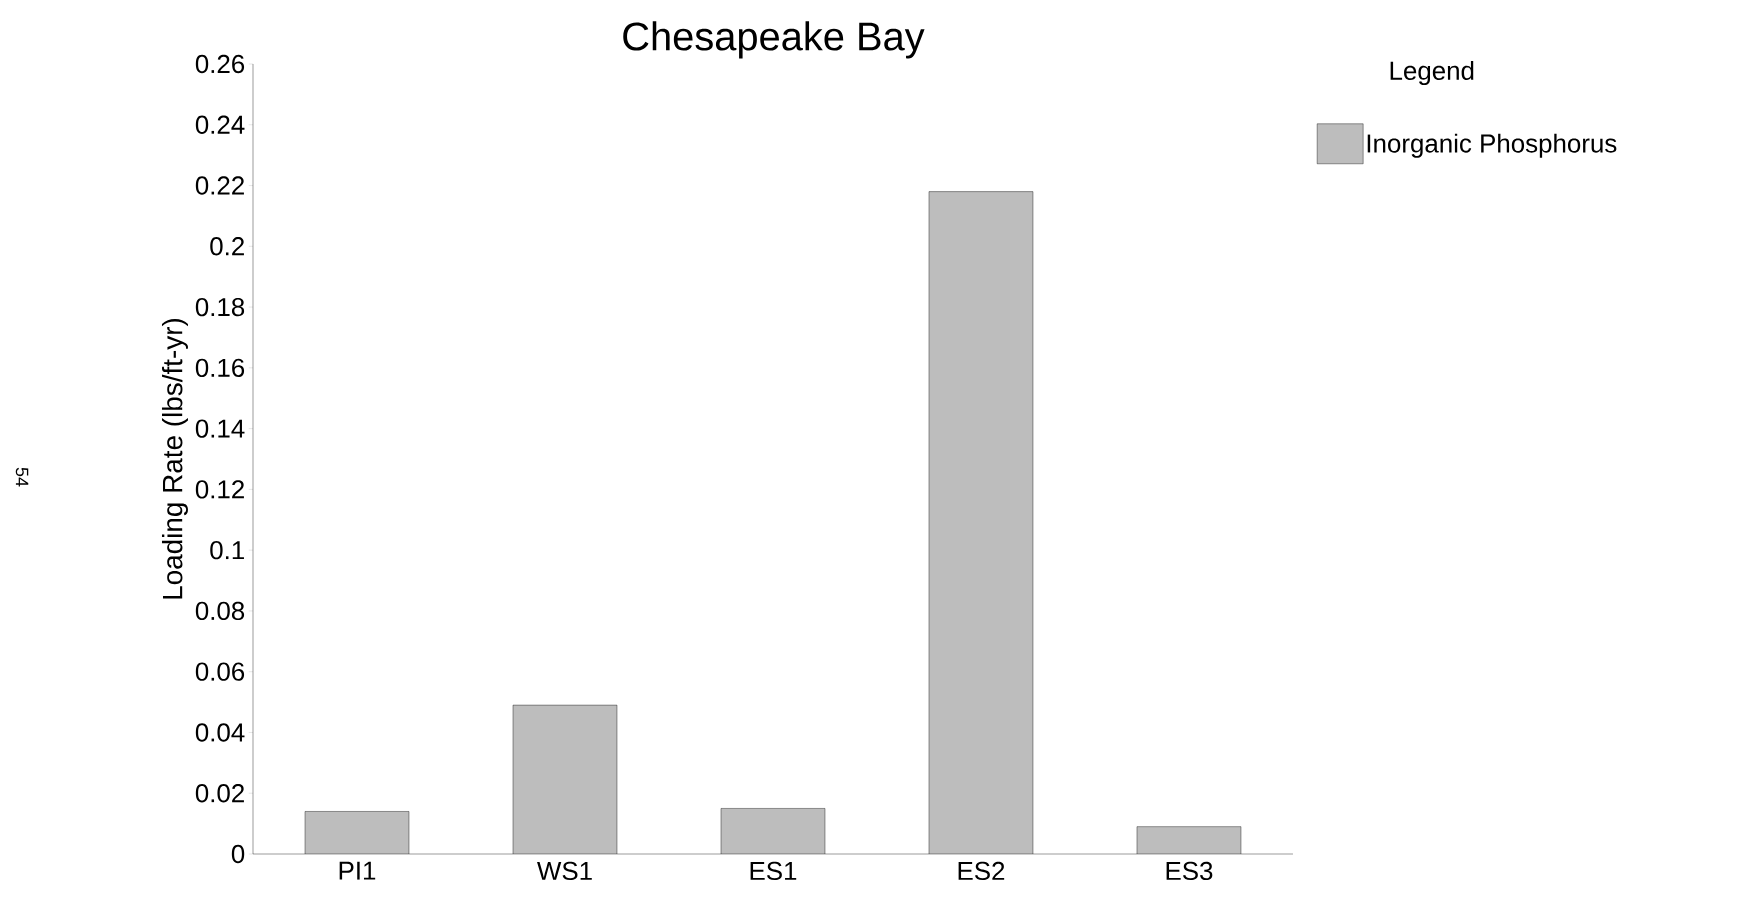 This screenshot has height=911, width=1739. What do you see at coordinates (220, 671) in the screenshot?
I see `y-tick-label: 0.06` at bounding box center [220, 671].